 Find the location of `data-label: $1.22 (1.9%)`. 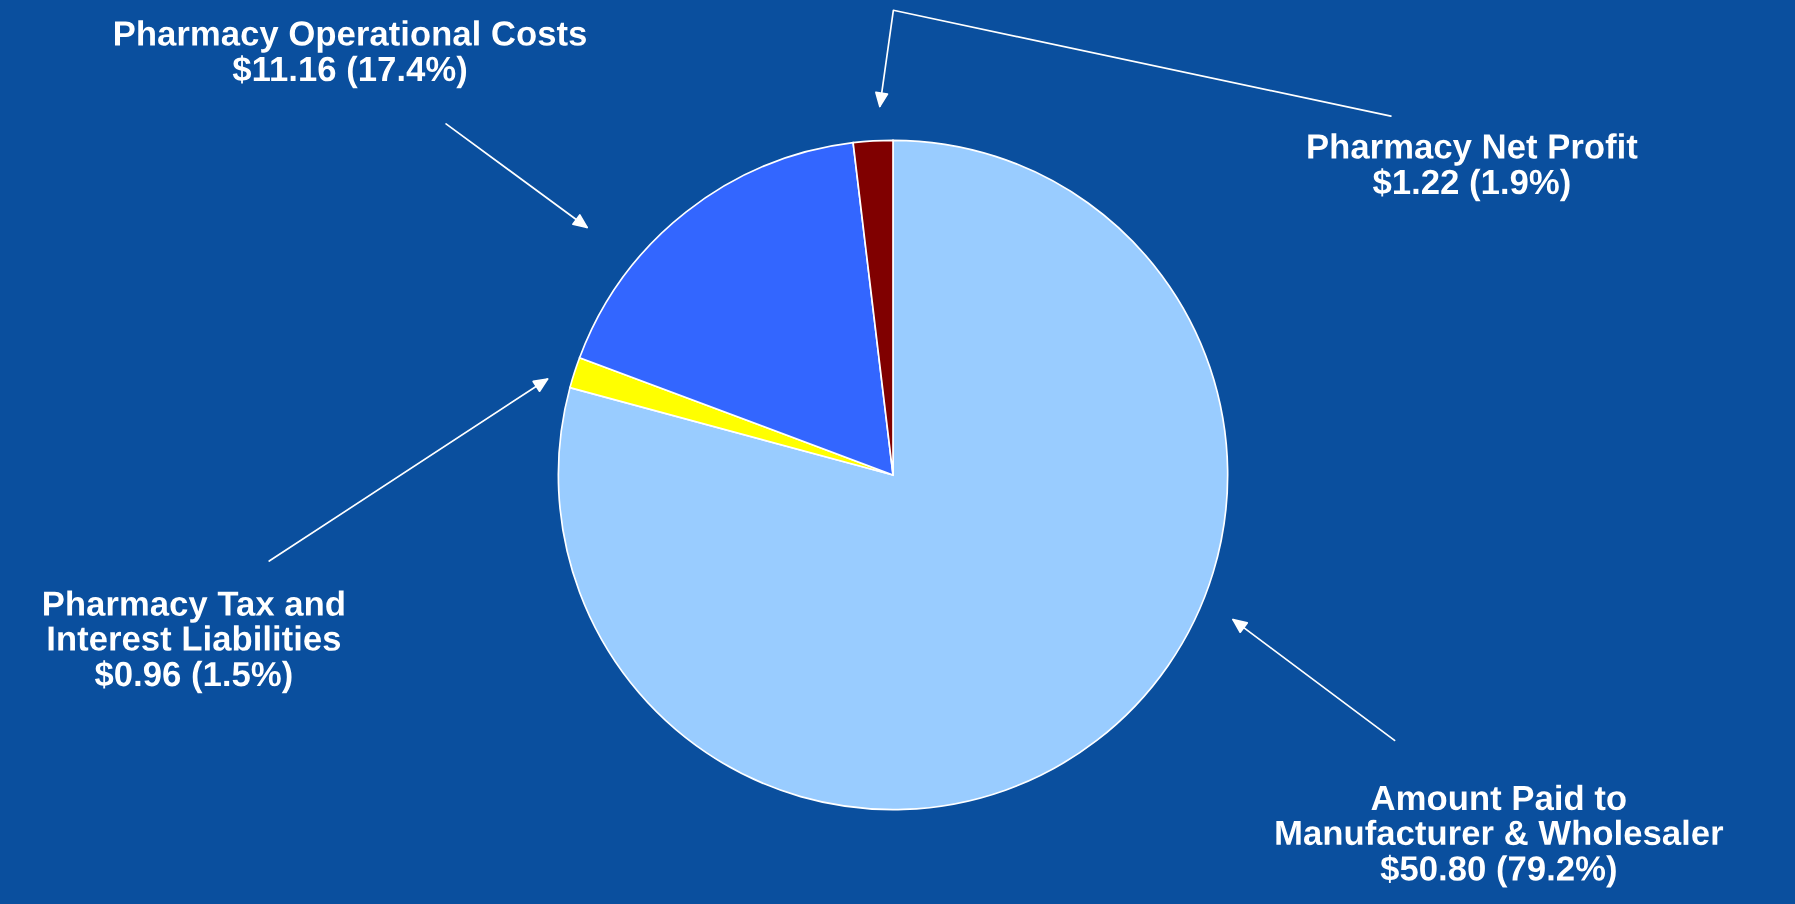

data-label: $1.22 (1.9%) is located at coordinates (1471, 185).